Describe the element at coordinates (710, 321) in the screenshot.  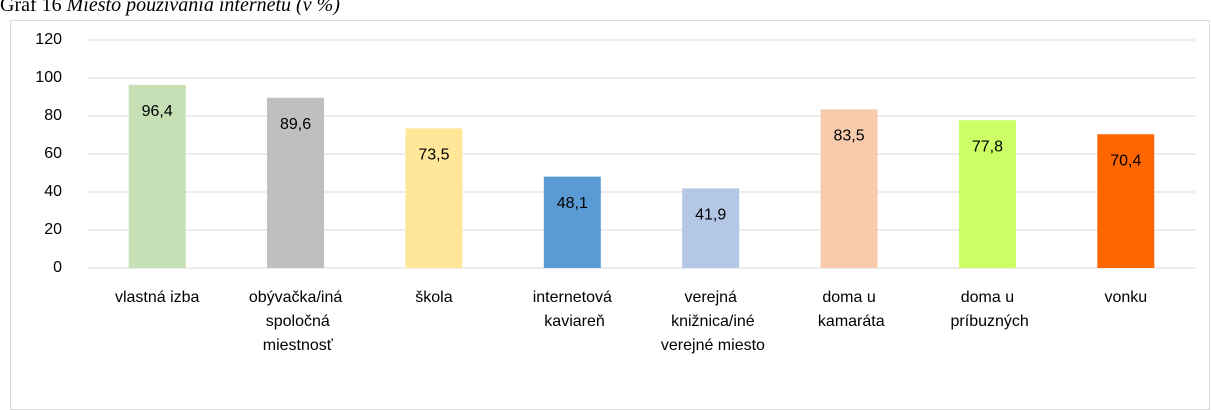
I see `x-tick-label: verejná knižnica/iné verejné miesto` at that location.